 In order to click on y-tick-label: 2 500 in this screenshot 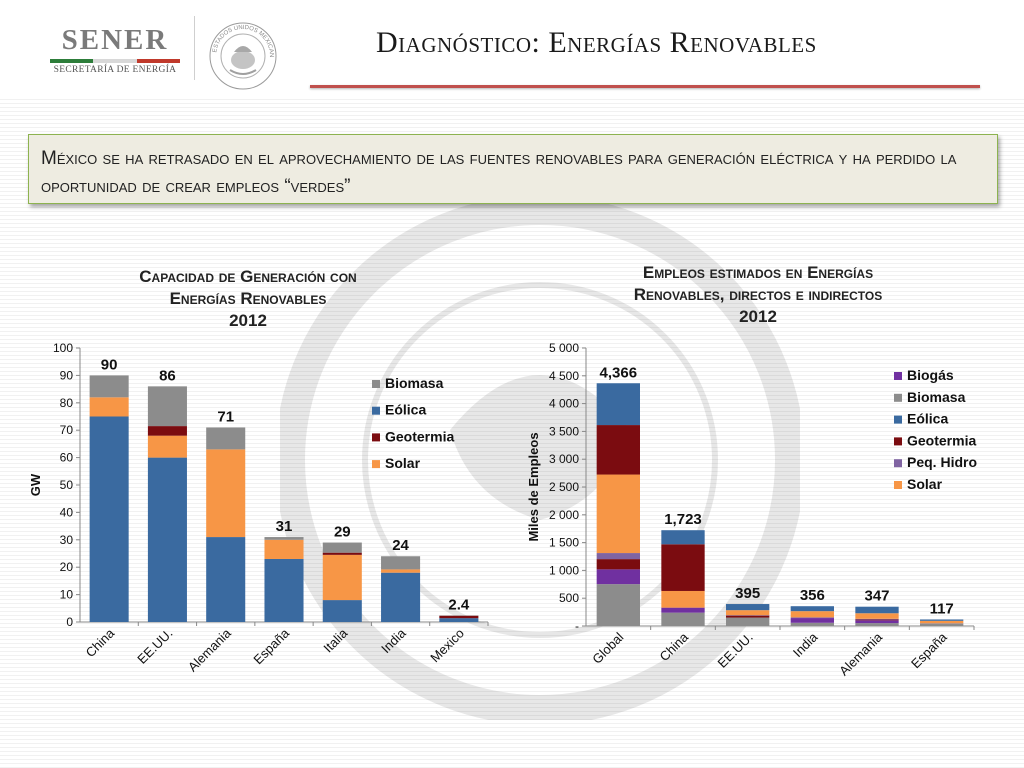, I will do `click(564, 487)`.